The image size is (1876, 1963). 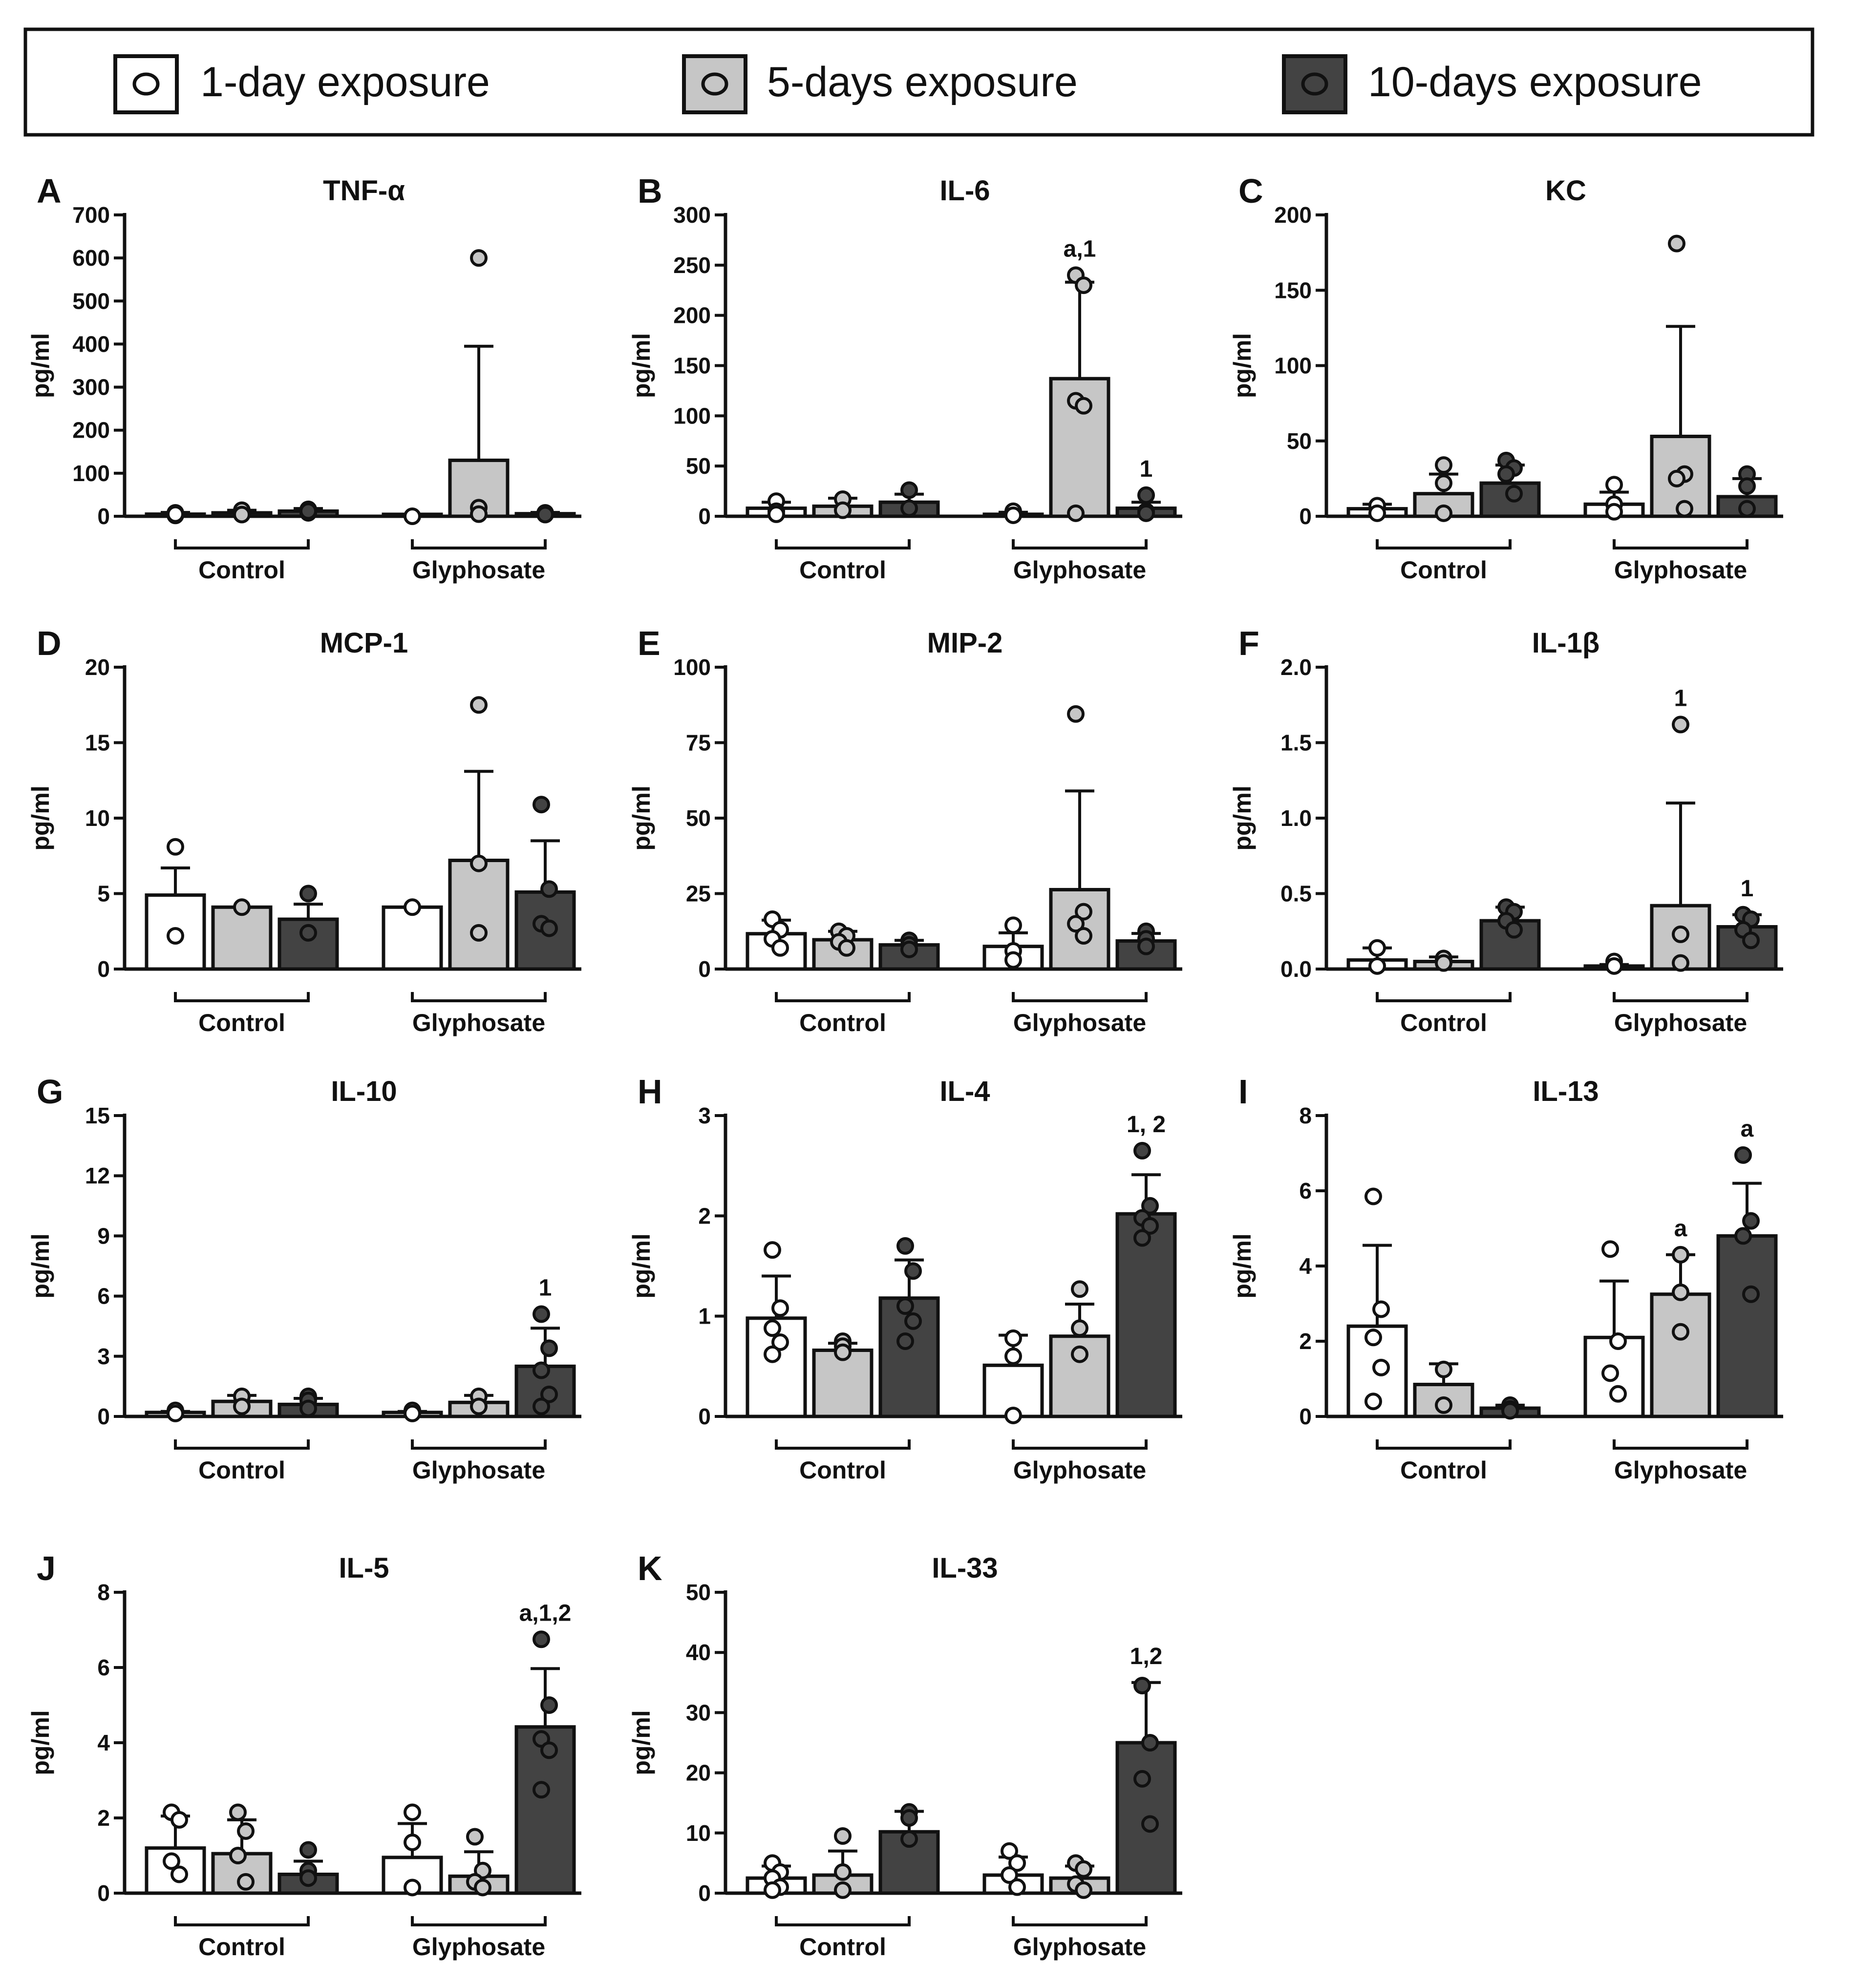 What do you see at coordinates (1296, 969) in the screenshot?
I see `y-tick-label: 0.0` at bounding box center [1296, 969].